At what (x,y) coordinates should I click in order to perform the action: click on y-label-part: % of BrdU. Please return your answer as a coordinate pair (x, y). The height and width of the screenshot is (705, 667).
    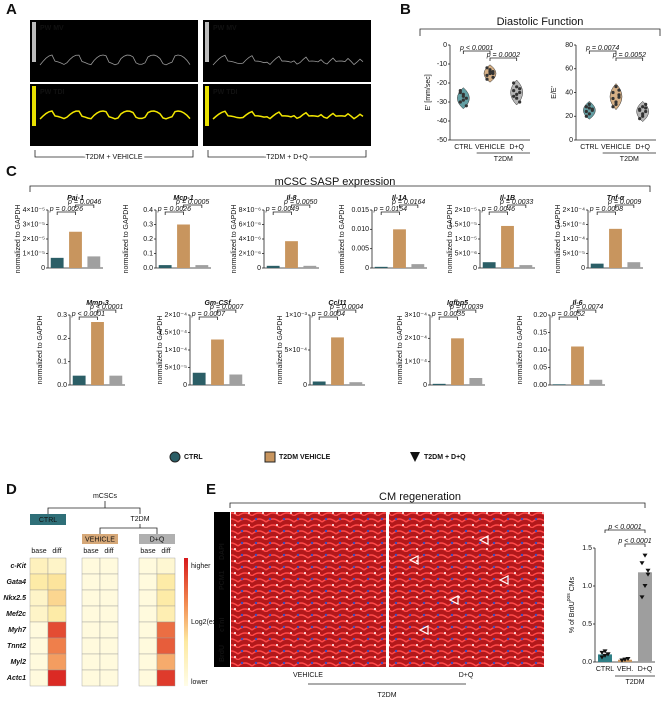
    Looking at the image, I should click on (572, 617).